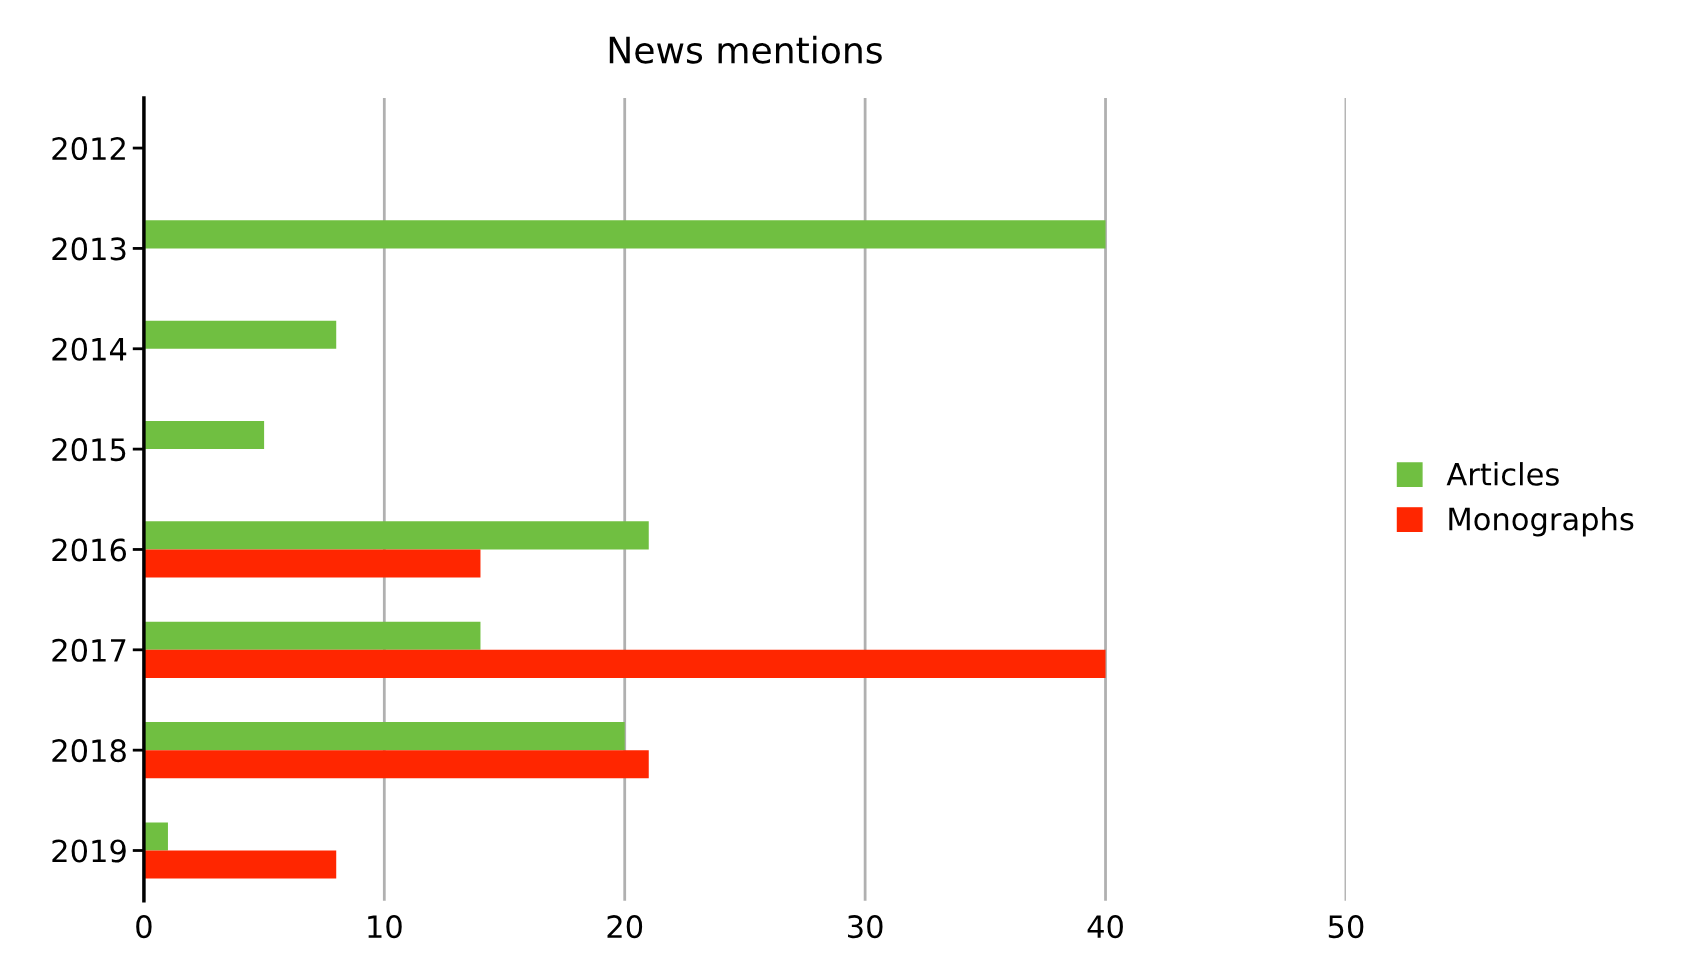  Describe the element at coordinates (89, 851) in the screenshot. I see `y-tick-label: 2019` at that location.